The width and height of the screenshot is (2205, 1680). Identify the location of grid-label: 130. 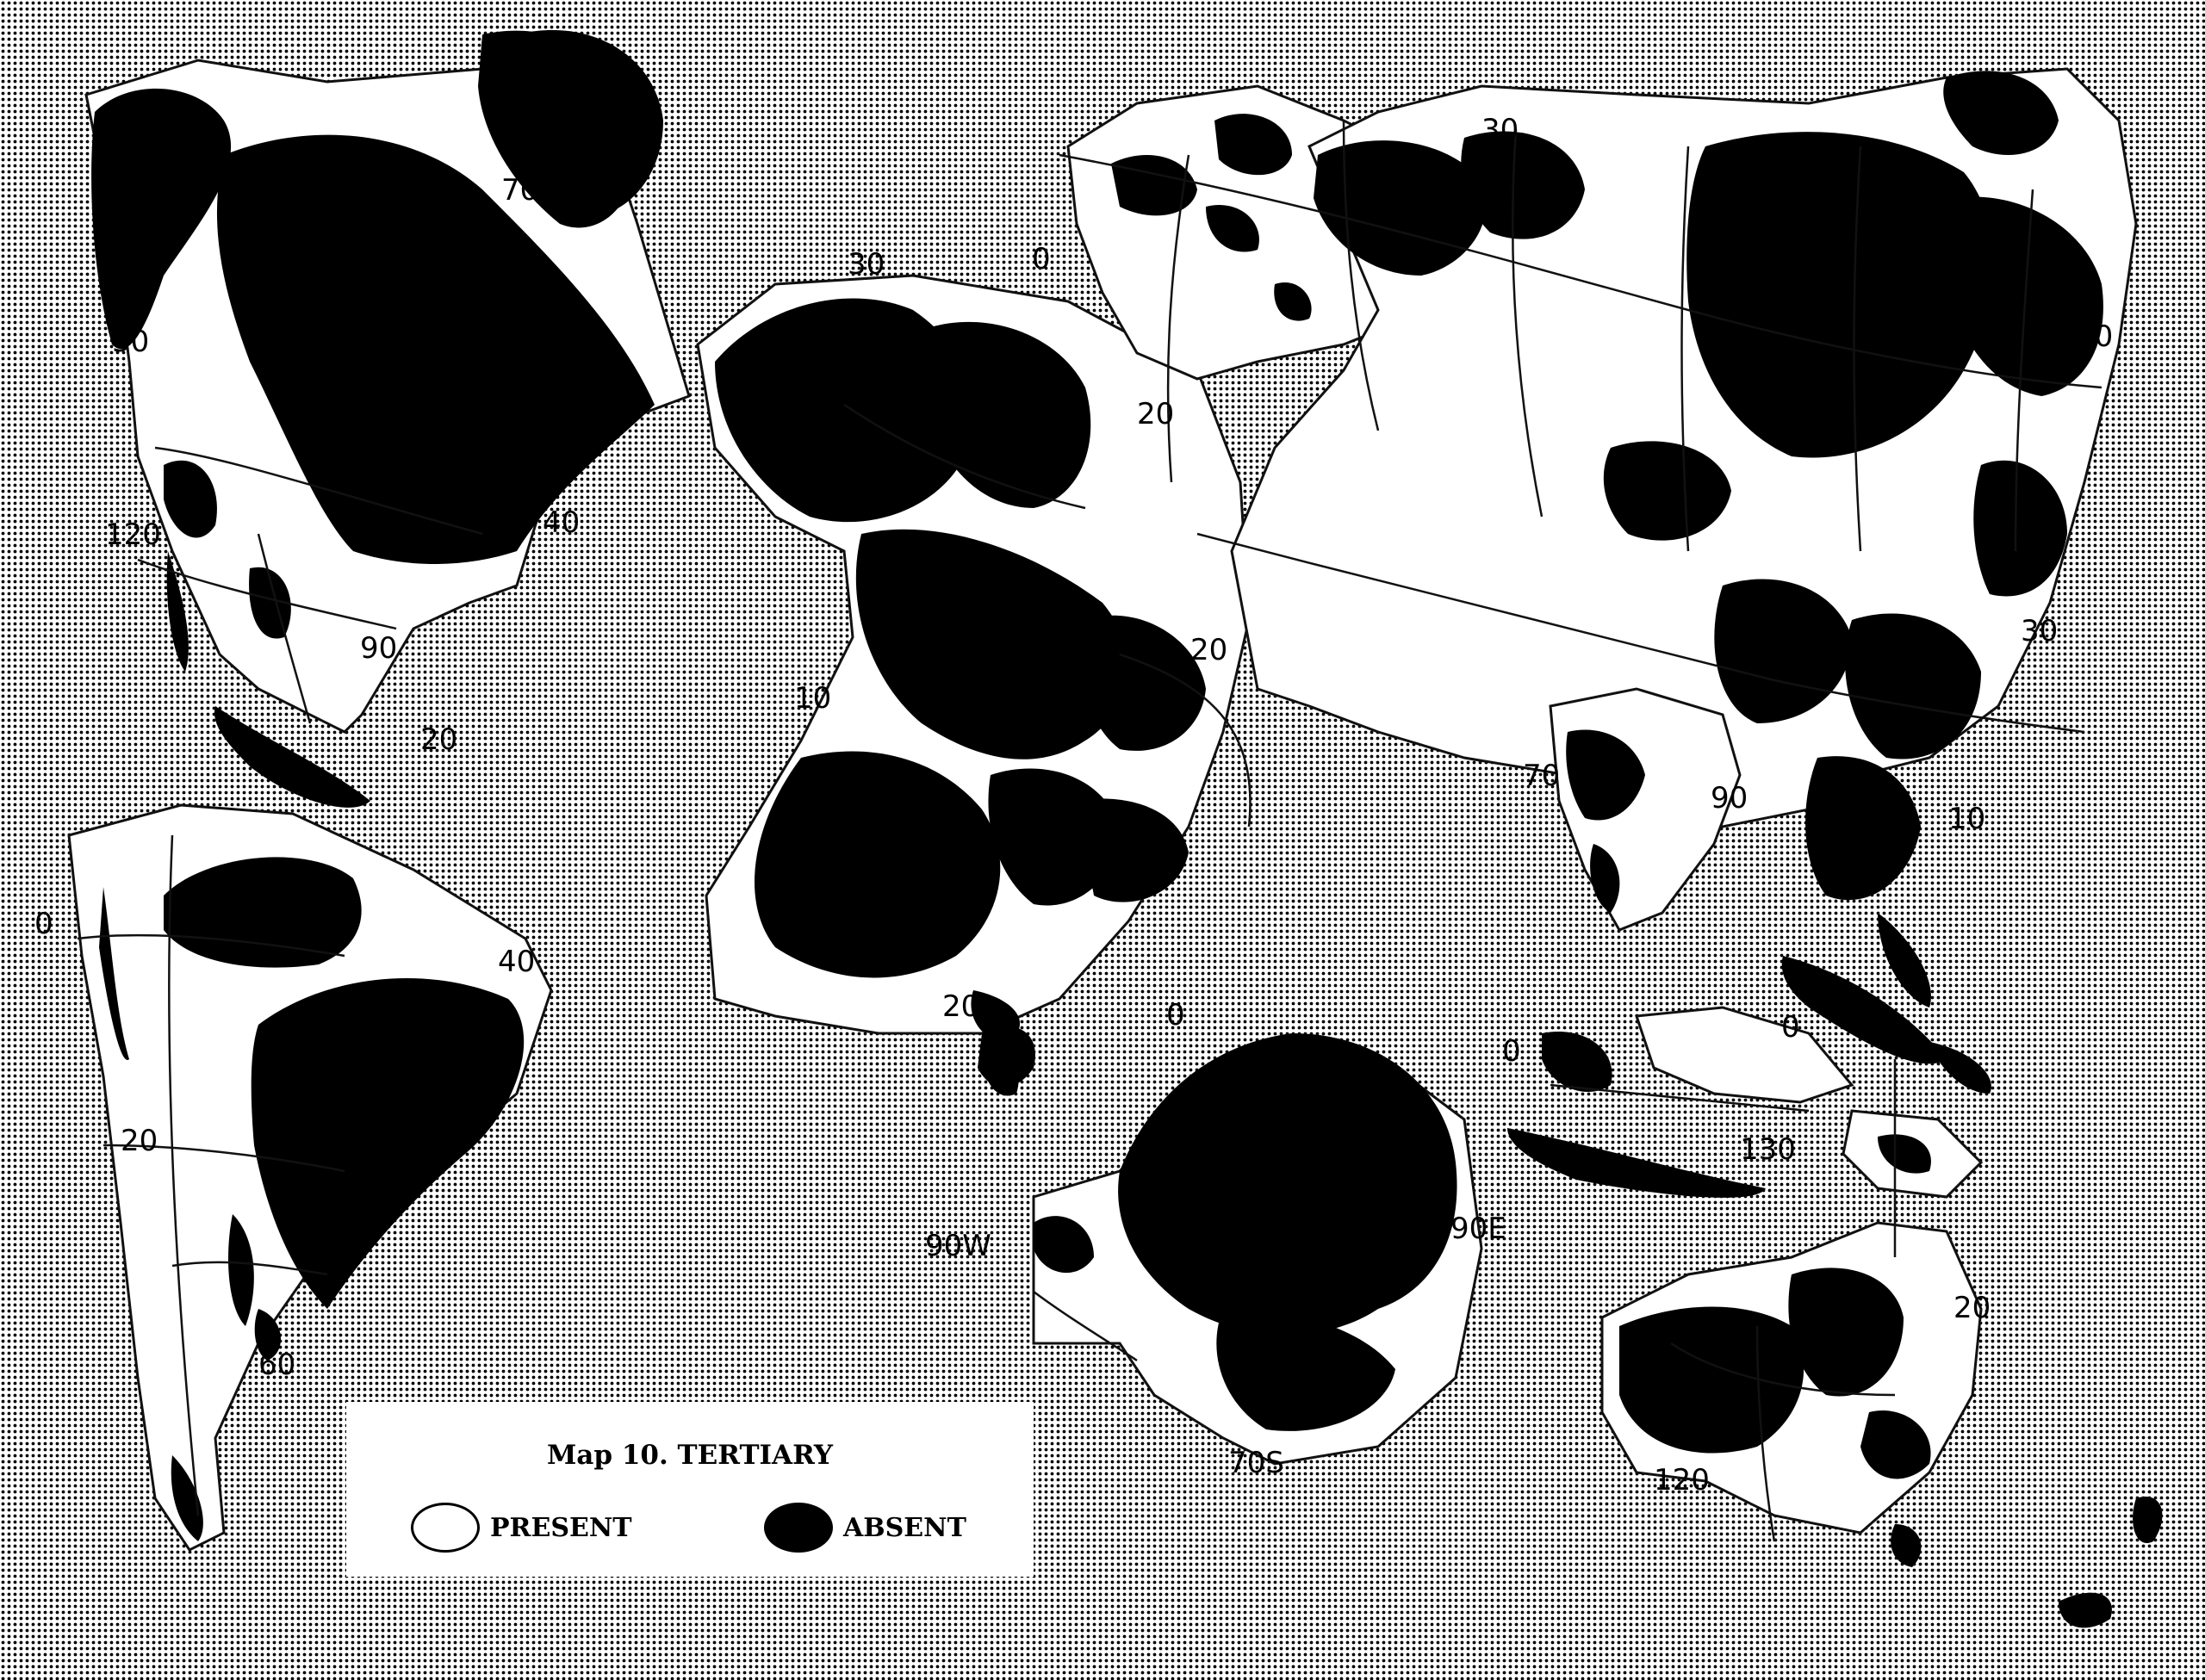
(1768, 1150).